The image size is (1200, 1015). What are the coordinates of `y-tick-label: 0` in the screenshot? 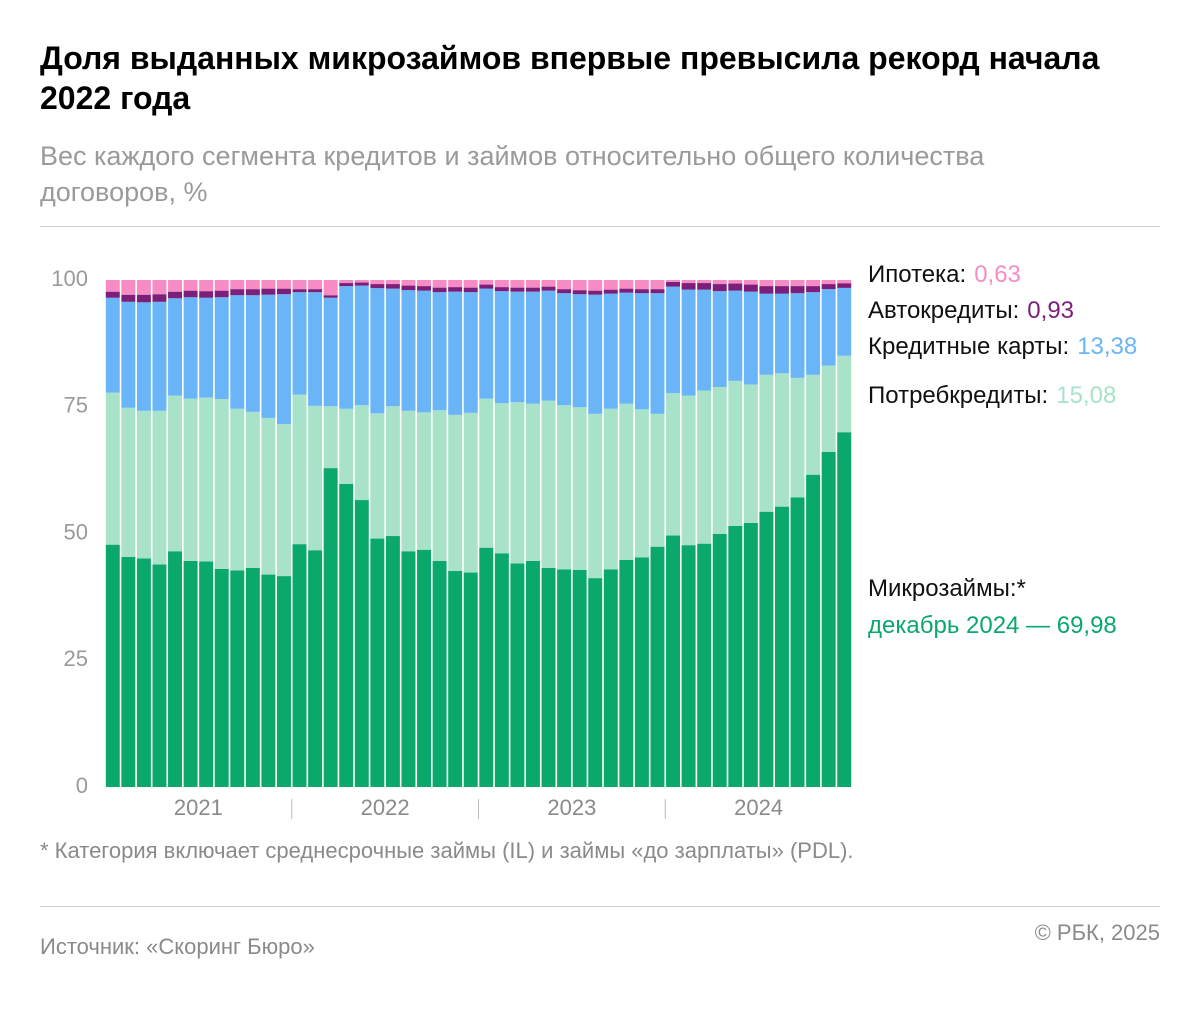 It's located at (82, 785).